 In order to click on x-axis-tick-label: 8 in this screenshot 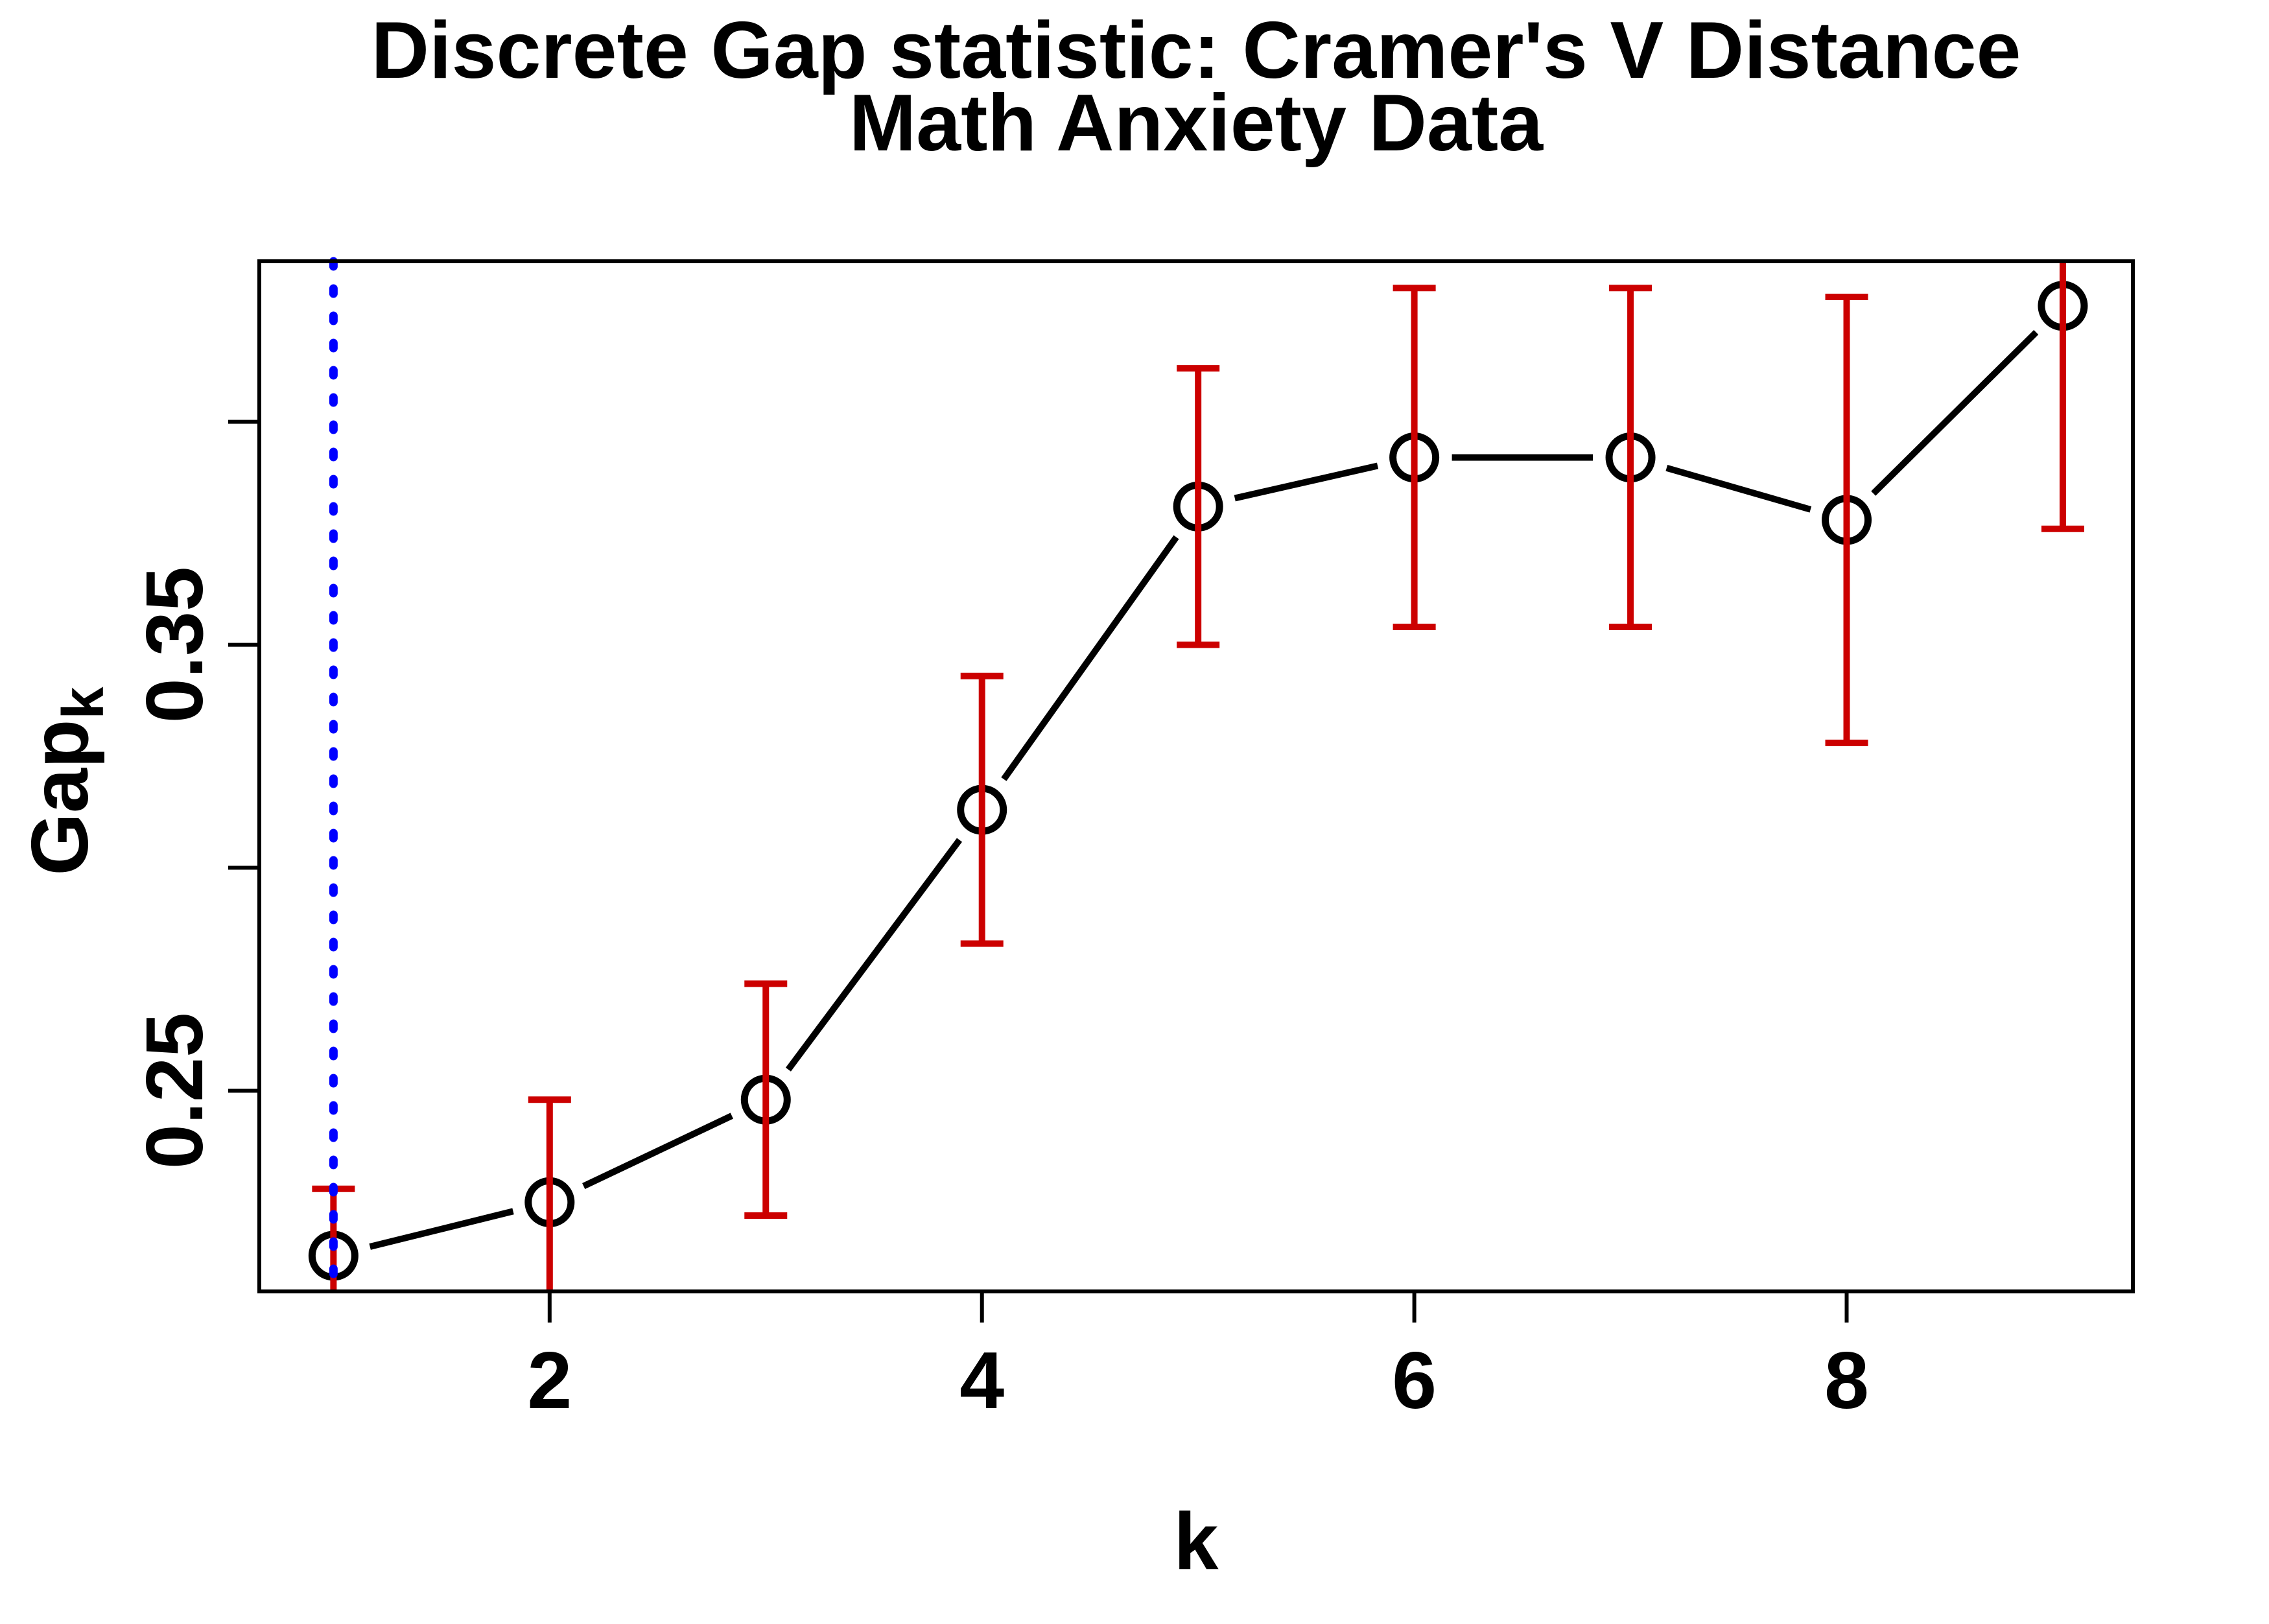, I will do `click(1846, 1381)`.